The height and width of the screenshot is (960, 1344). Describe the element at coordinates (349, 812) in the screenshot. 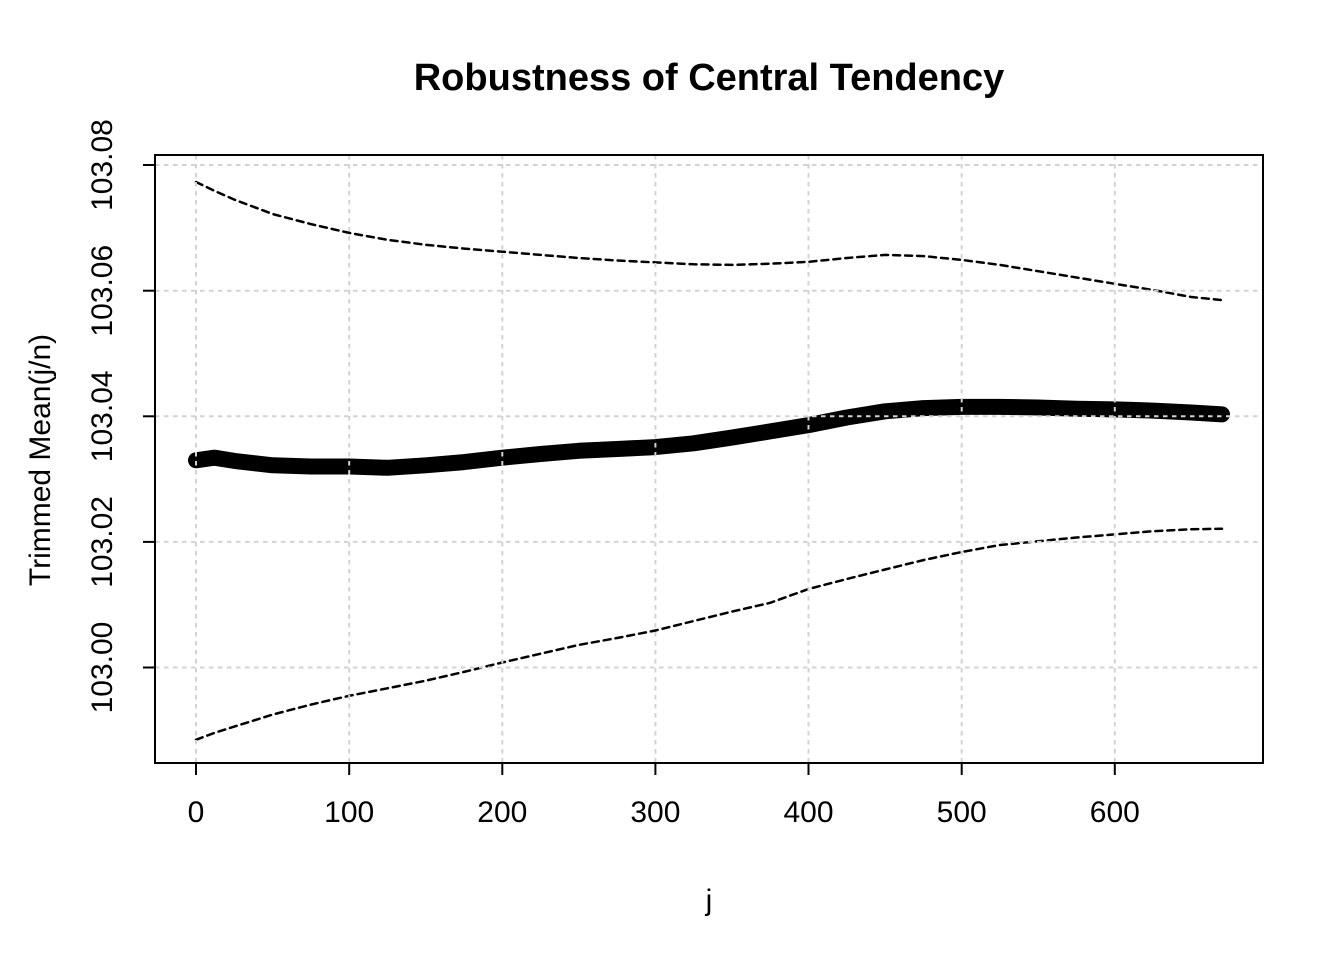

I see `x-tick-label: 100` at that location.